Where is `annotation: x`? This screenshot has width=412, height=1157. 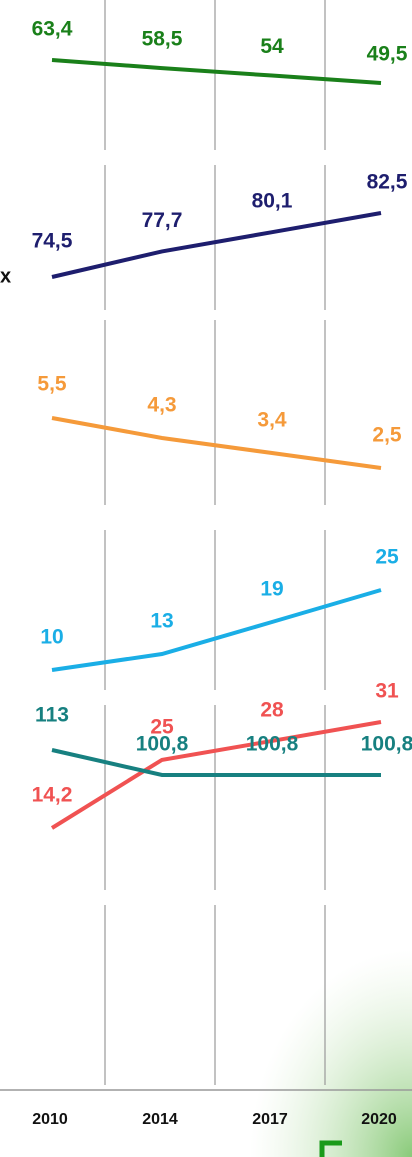
annotation: x is located at coordinates (5, 276).